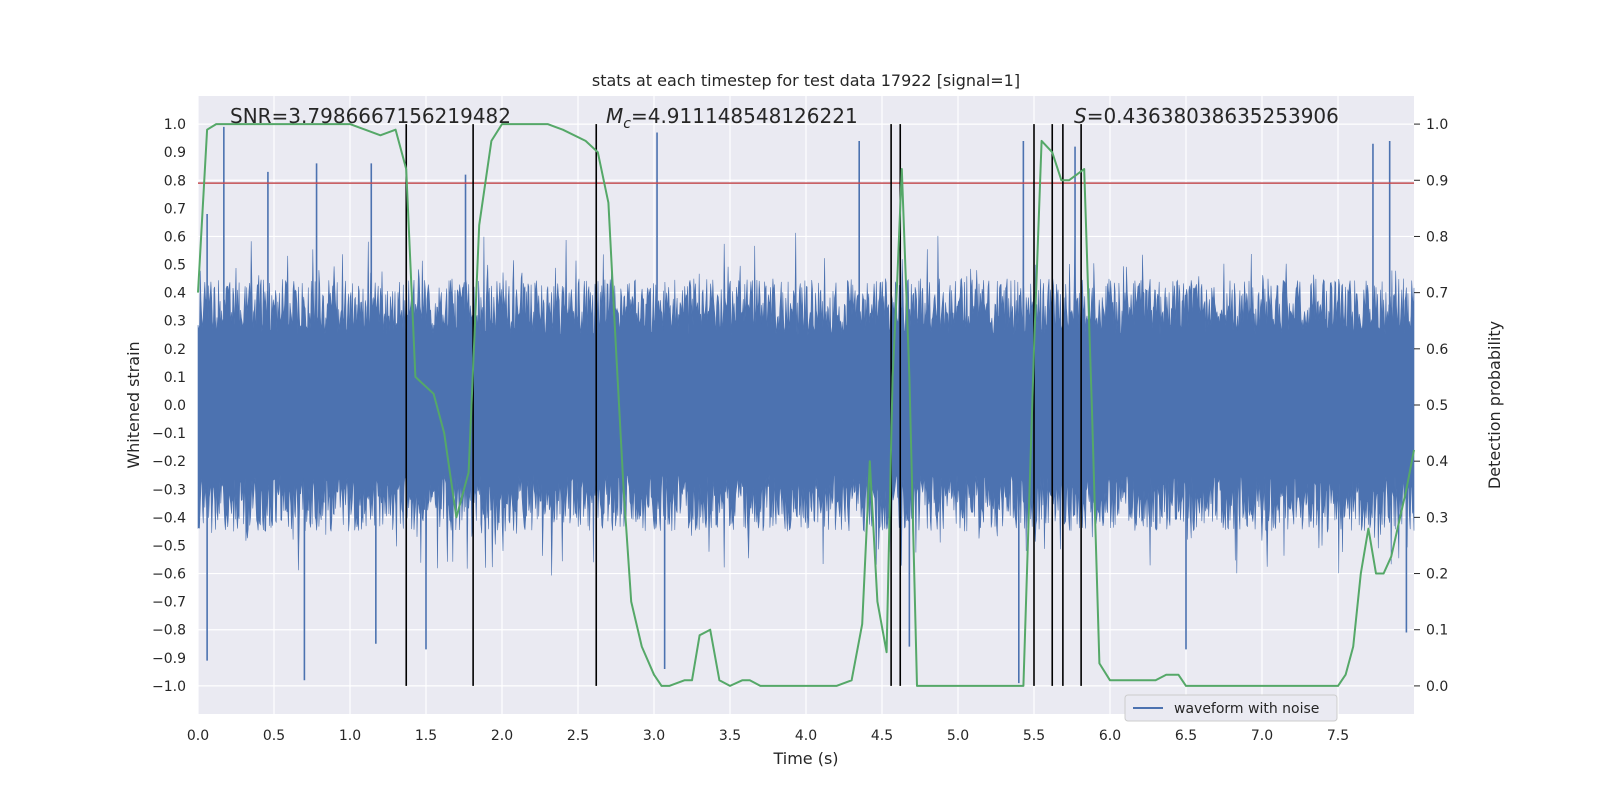 The image size is (1600, 800). I want to click on x-tick-label: 4.0, so click(806, 736).